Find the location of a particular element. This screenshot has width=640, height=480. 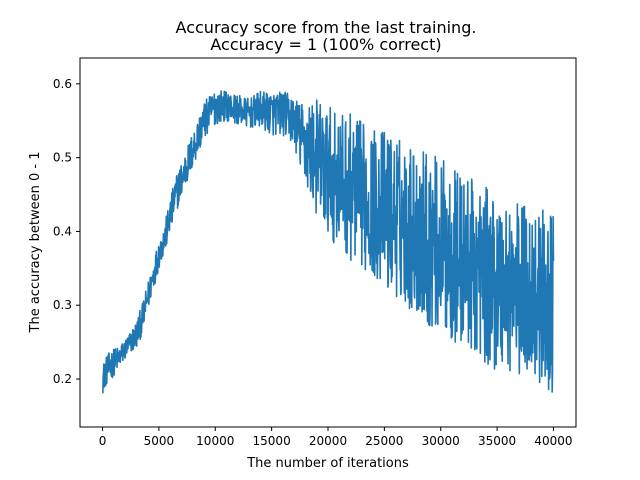

chart-title-line-2: Accuracy = 1 (100% correct) is located at coordinates (325, 44).